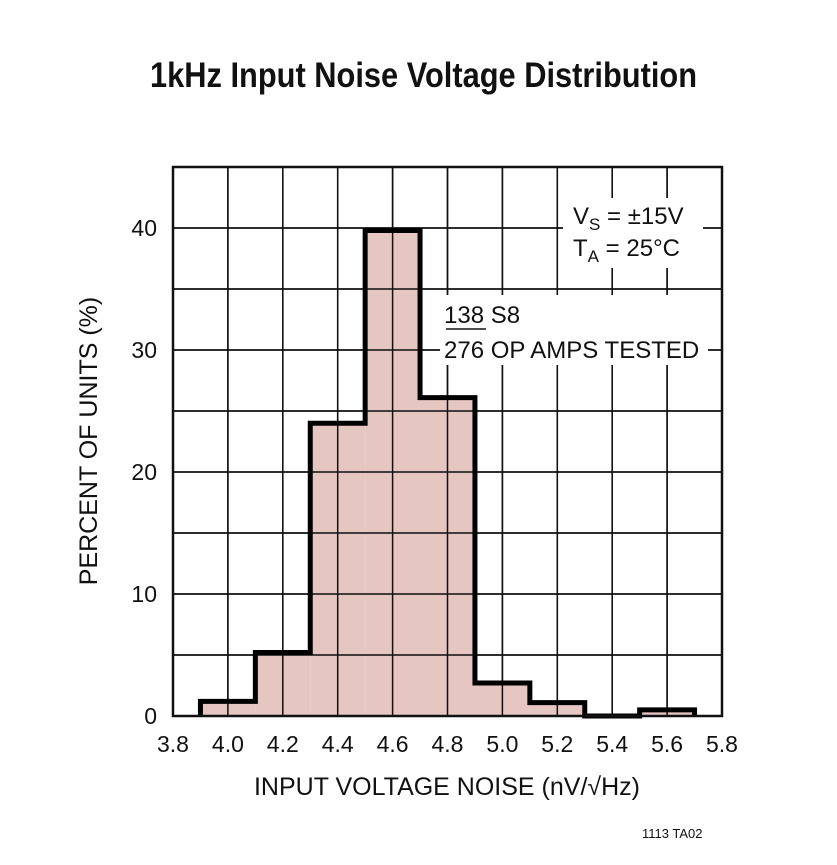  Describe the element at coordinates (144, 350) in the screenshot. I see `y-tick-label: 30` at that location.